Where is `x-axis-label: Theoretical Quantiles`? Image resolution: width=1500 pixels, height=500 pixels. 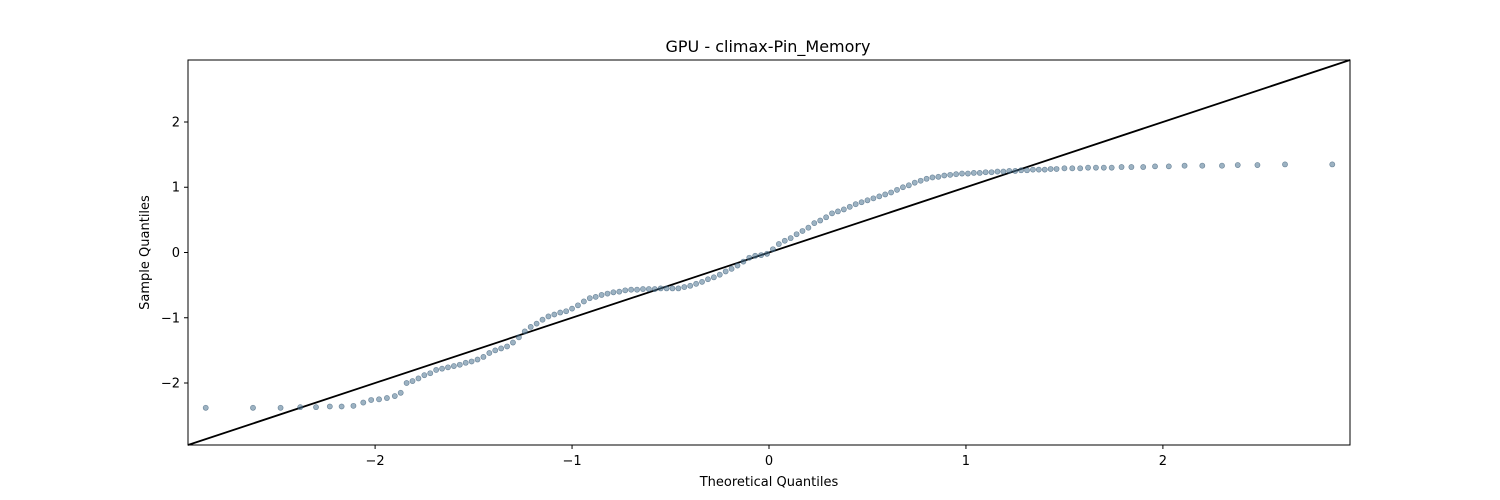 x-axis-label: Theoretical Quantiles is located at coordinates (769, 482).